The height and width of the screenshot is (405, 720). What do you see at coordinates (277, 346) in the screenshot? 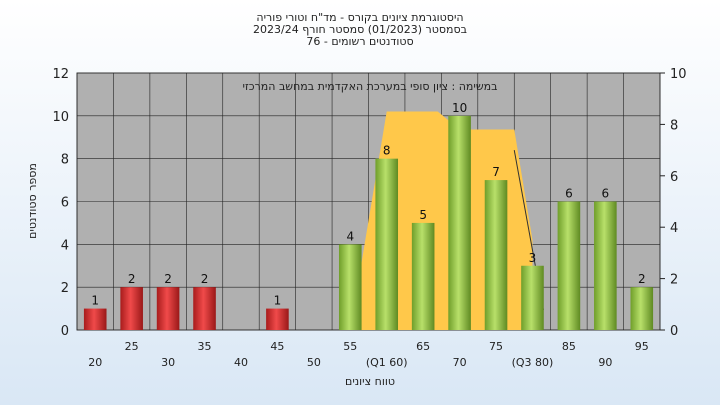
I see `x-tick-label: 45` at bounding box center [277, 346].